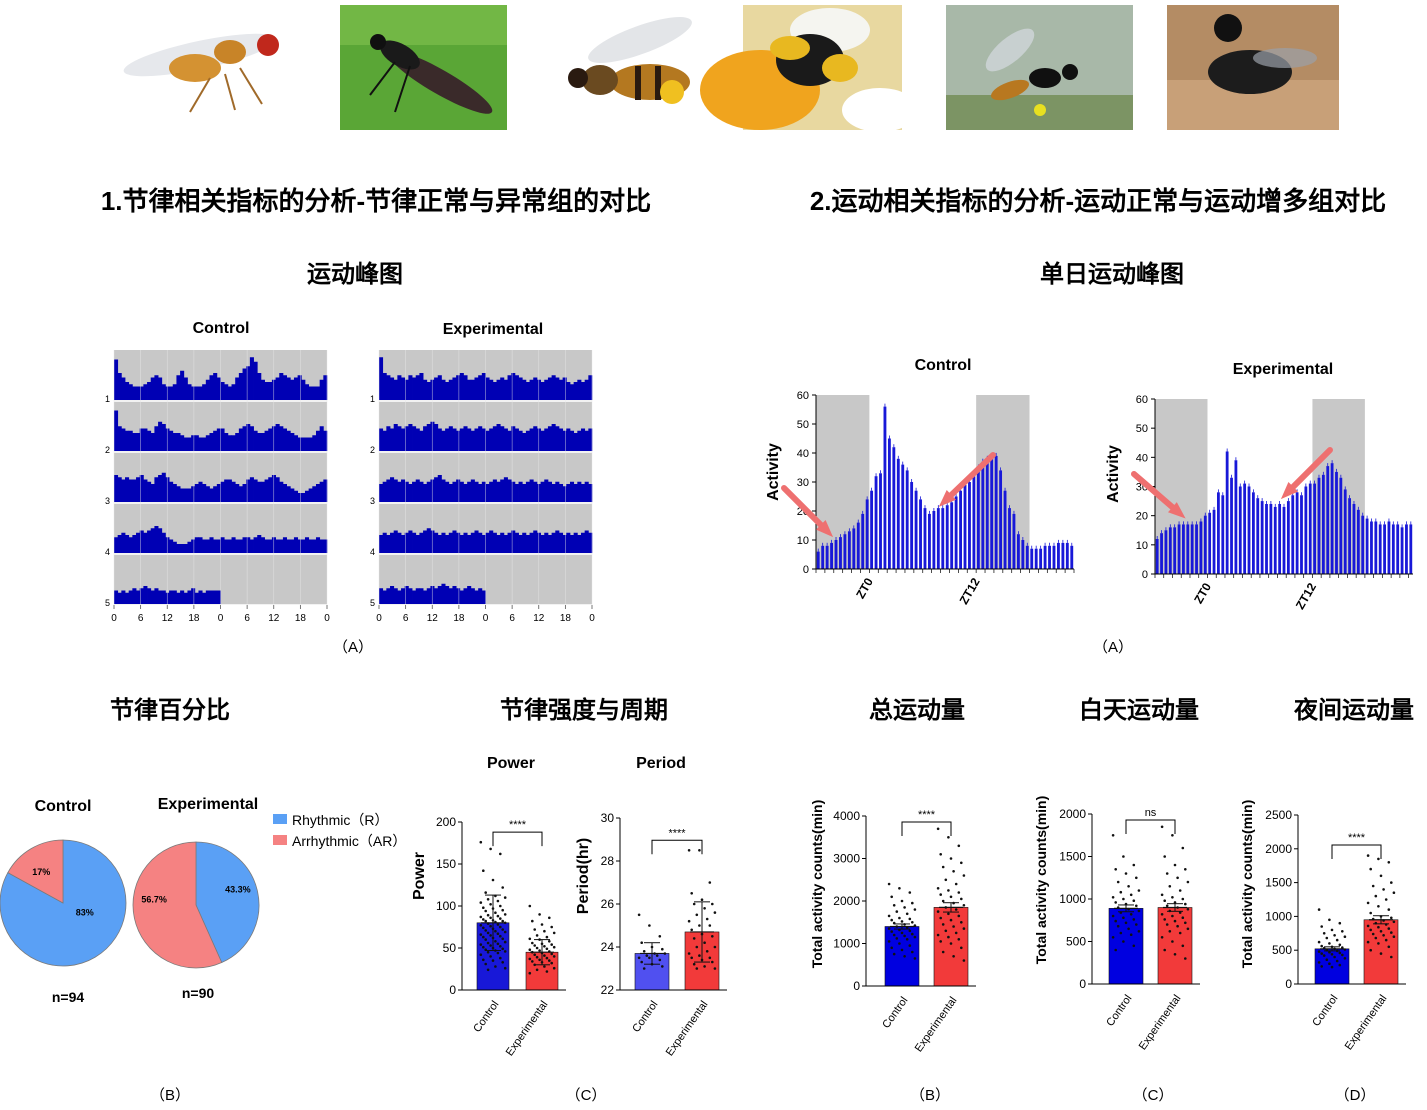 The image size is (1427, 1110). I want to click on x-tick-label: 6, so click(247, 618).